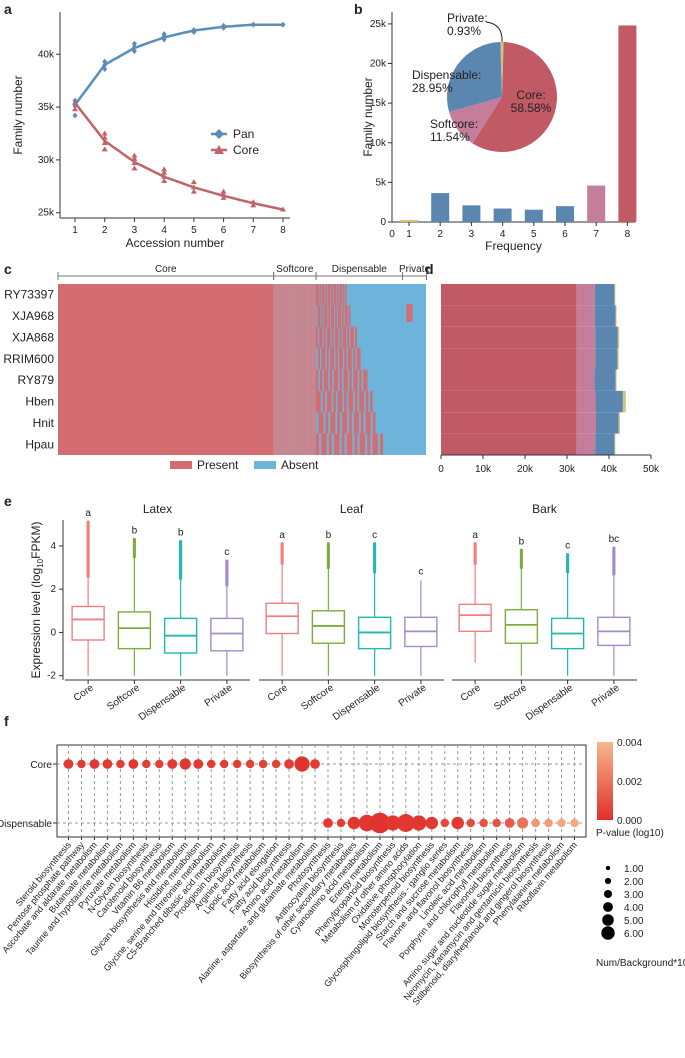  I want to click on row-label: RY73397, so click(29, 295).